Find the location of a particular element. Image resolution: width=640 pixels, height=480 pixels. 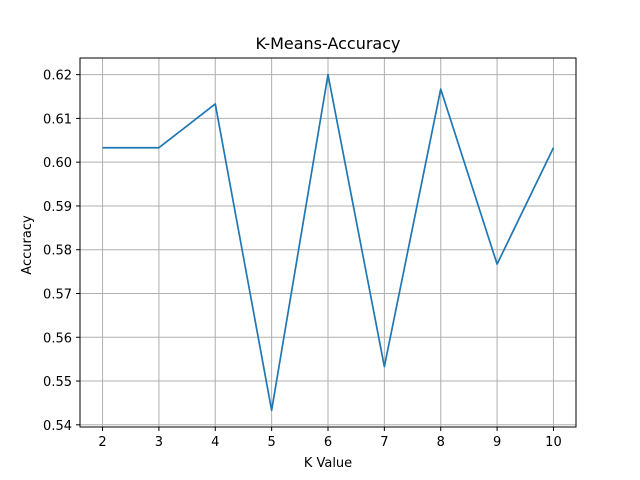

x-tick-label: 5 is located at coordinates (271, 442).